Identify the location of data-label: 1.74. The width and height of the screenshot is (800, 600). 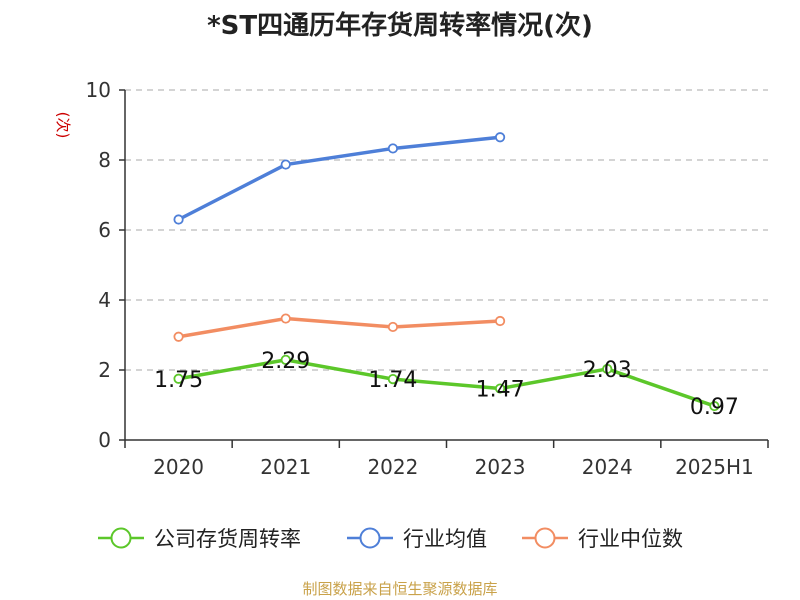
(392, 380).